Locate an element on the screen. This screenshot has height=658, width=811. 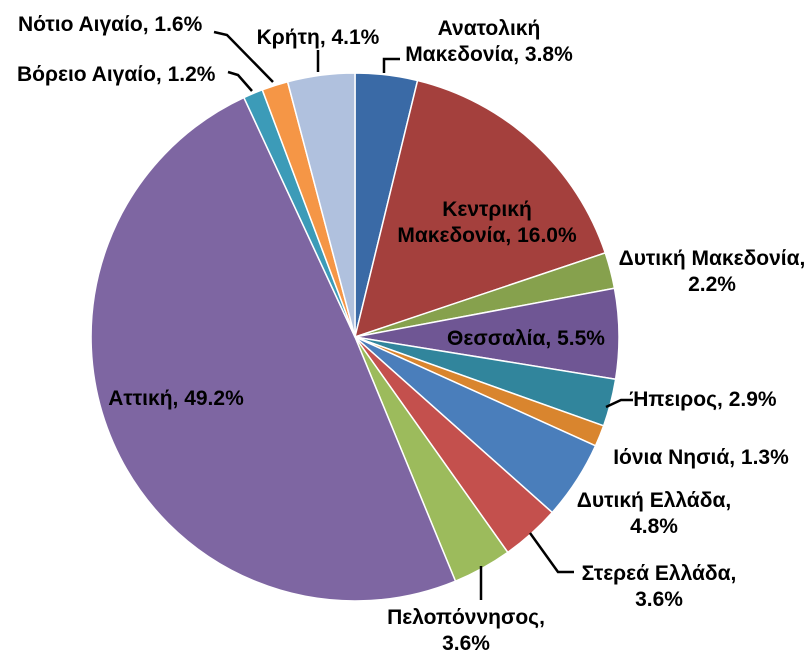
slice-label-ipeiros: Ήπειρος, 2.9% is located at coordinates (703, 399).